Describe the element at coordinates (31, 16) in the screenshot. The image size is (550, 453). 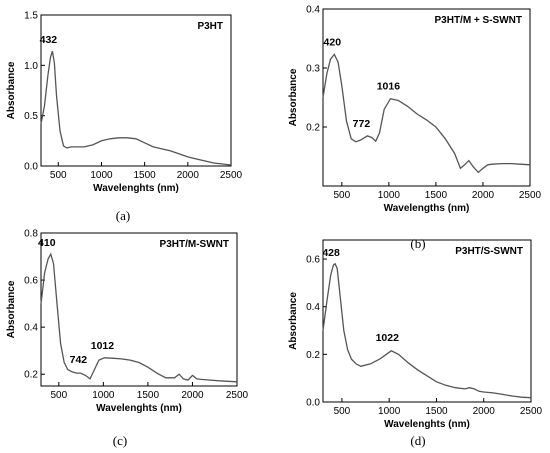
I see `y-tick-label: 1.5` at that location.